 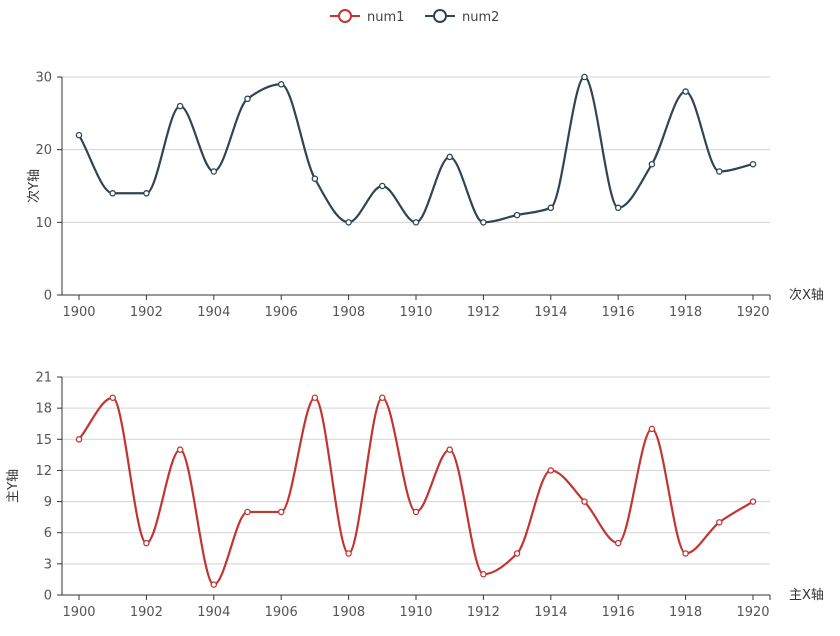 I want to click on y-axis-label: 次Y轴, so click(x=34, y=186).